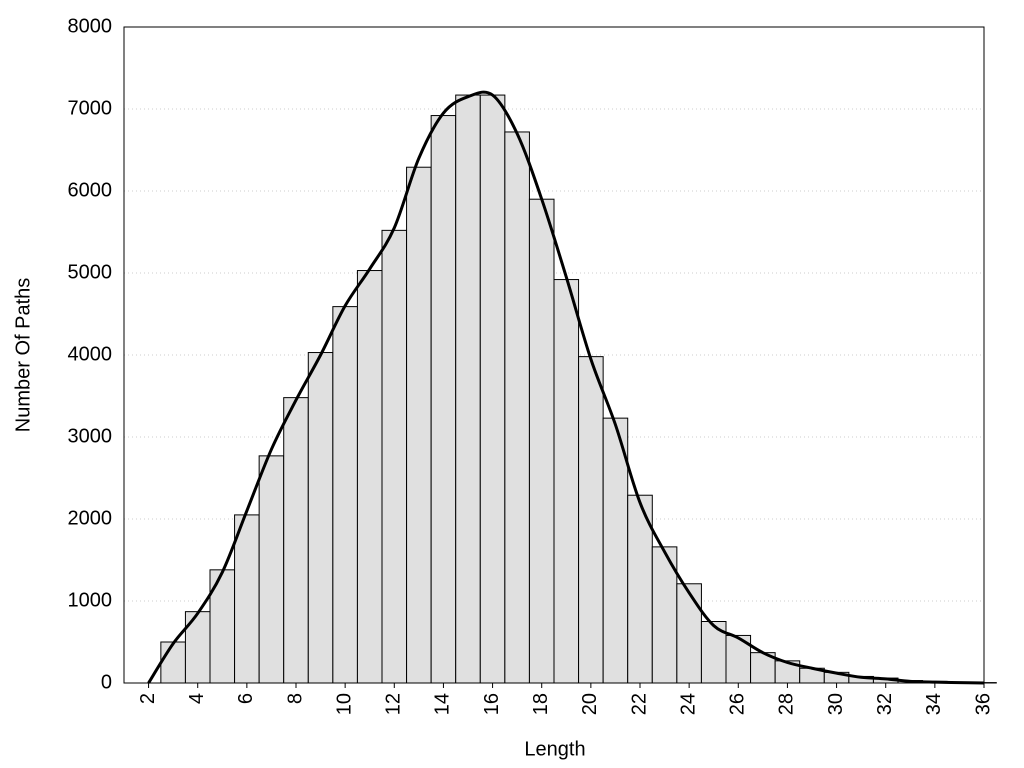 The width and height of the screenshot is (1024, 768). What do you see at coordinates (344, 704) in the screenshot?
I see `x-tick-label: 10` at bounding box center [344, 704].